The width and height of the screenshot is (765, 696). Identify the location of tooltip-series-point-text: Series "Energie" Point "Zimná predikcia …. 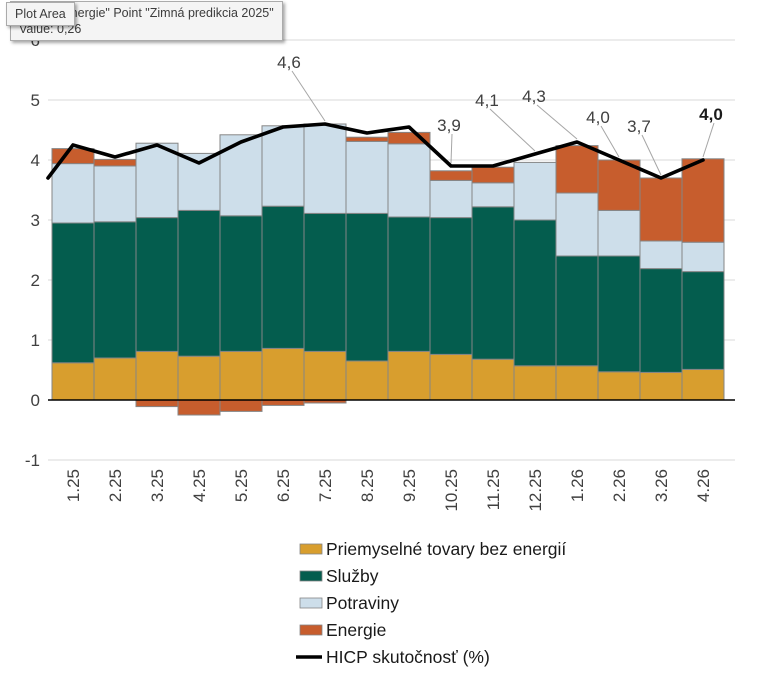
(146, 13).